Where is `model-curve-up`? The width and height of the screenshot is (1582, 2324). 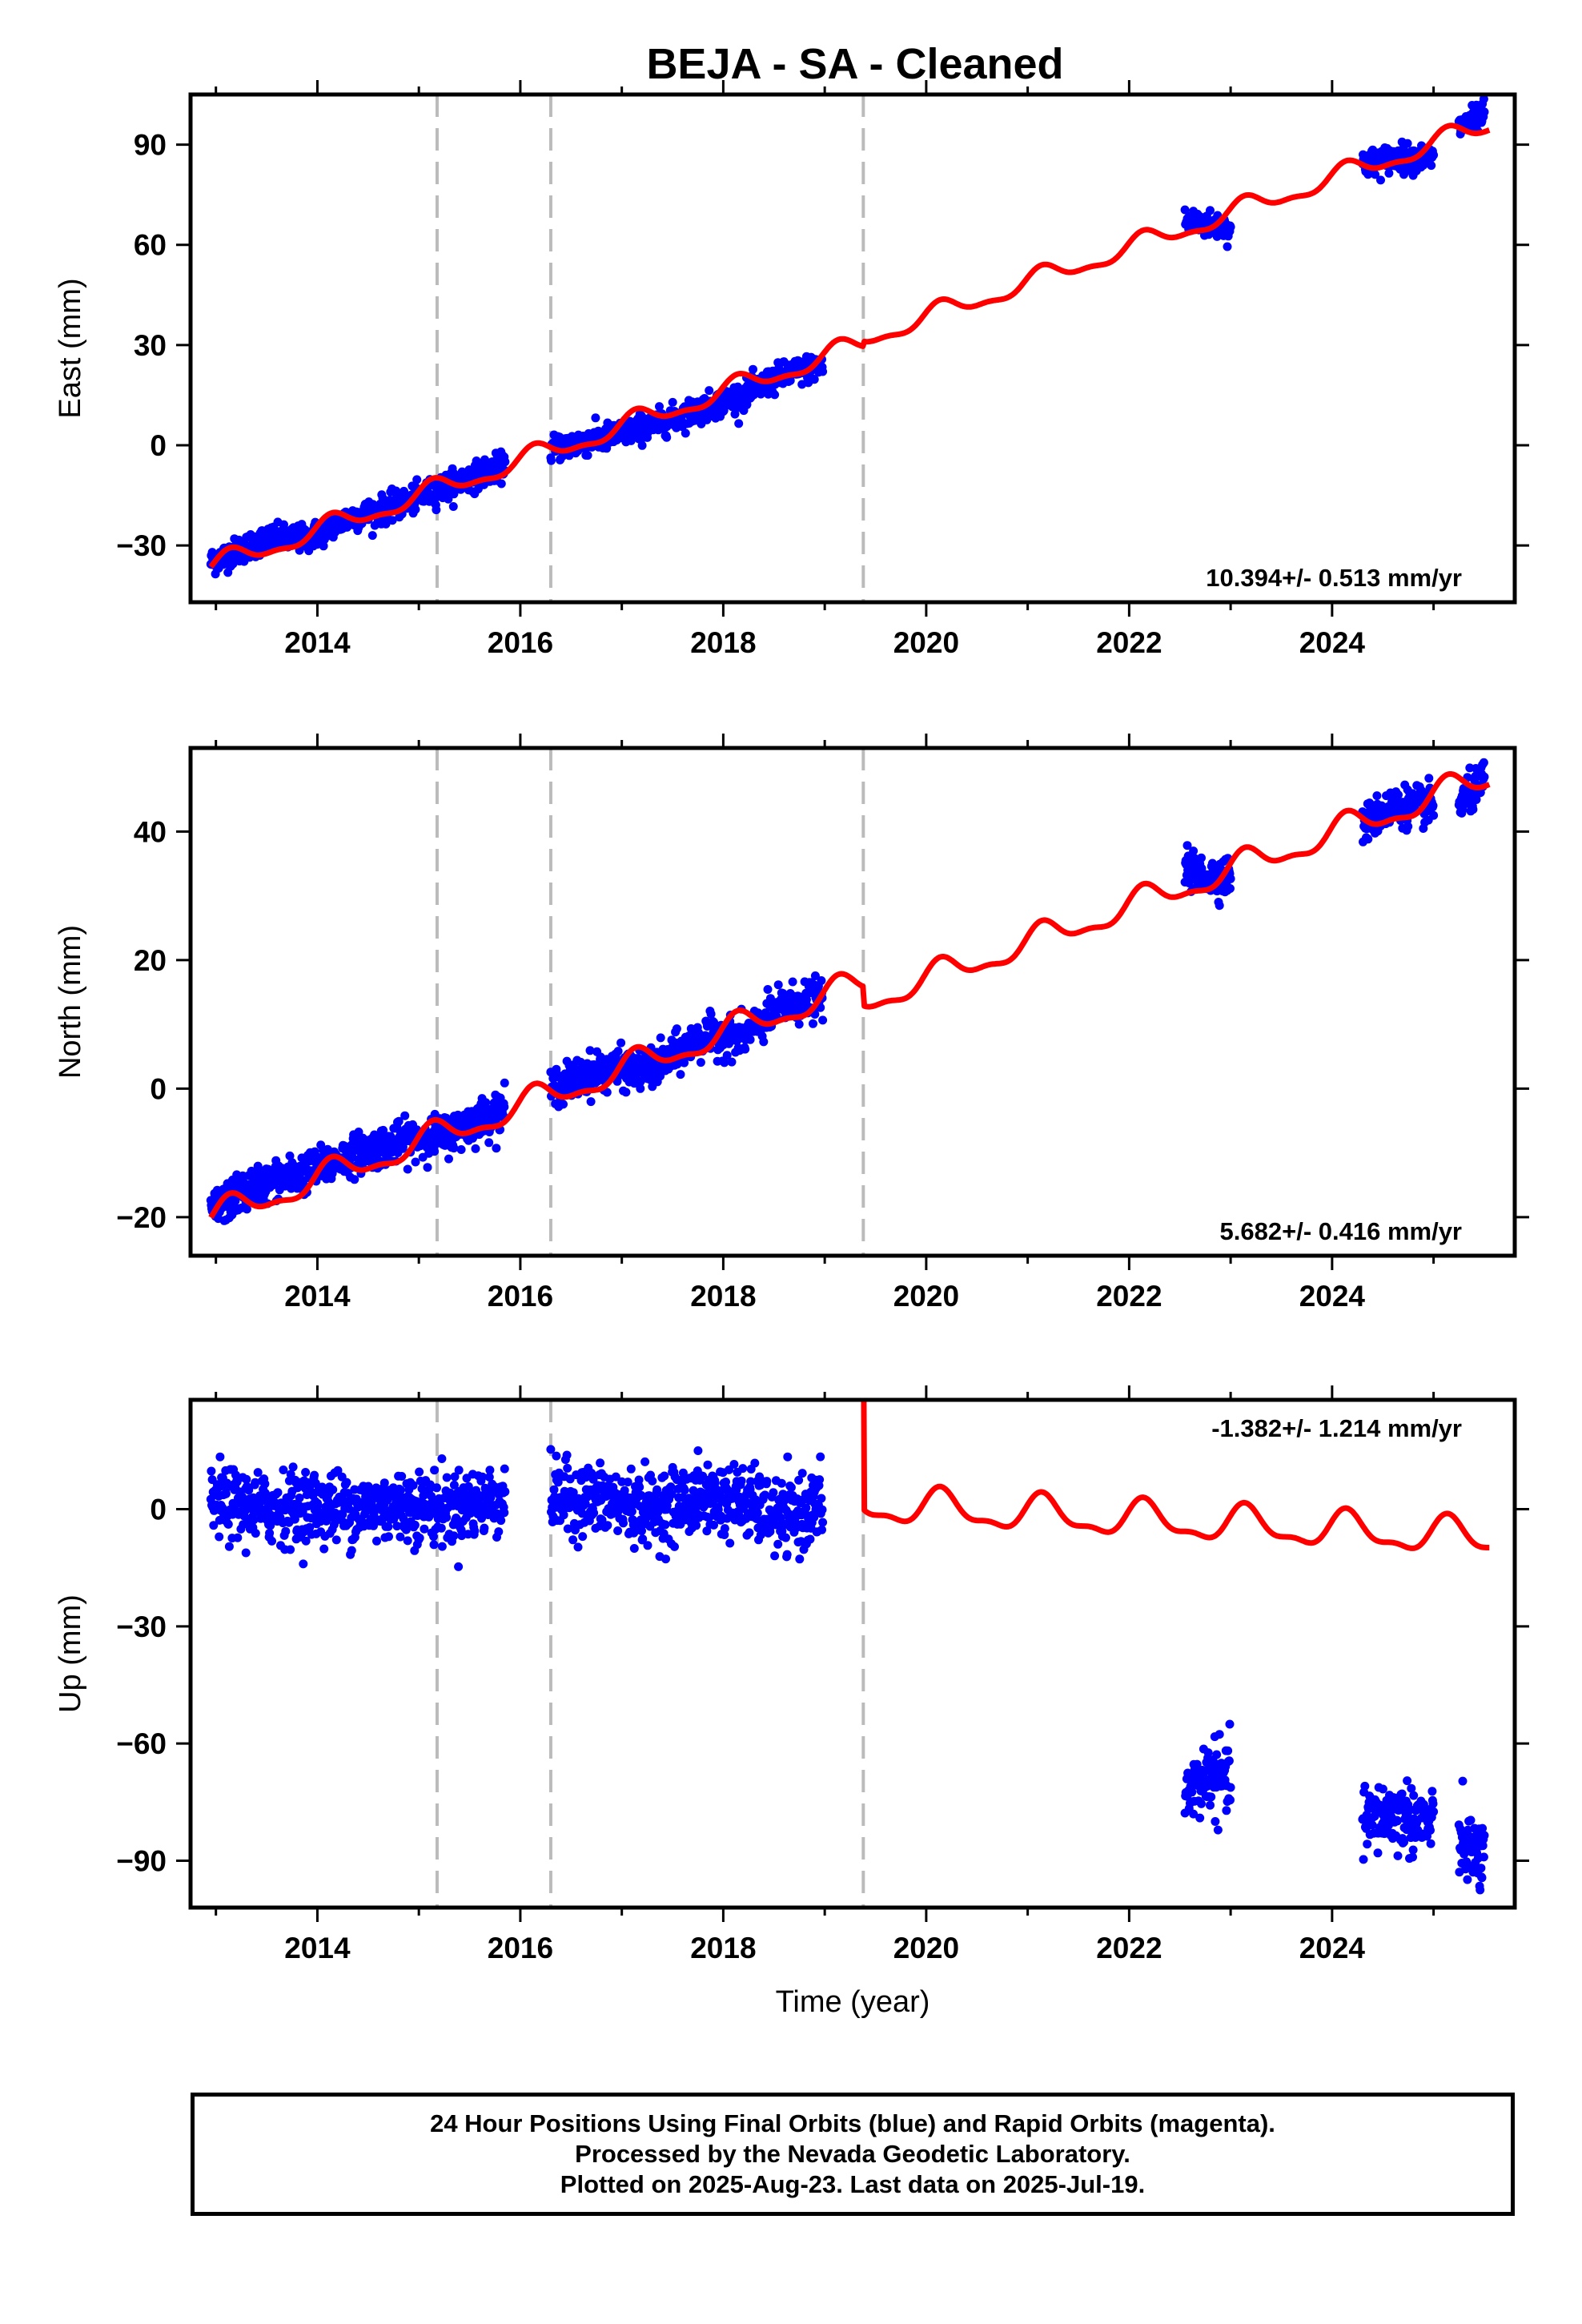
model-curve-up is located at coordinates (1176, 1475).